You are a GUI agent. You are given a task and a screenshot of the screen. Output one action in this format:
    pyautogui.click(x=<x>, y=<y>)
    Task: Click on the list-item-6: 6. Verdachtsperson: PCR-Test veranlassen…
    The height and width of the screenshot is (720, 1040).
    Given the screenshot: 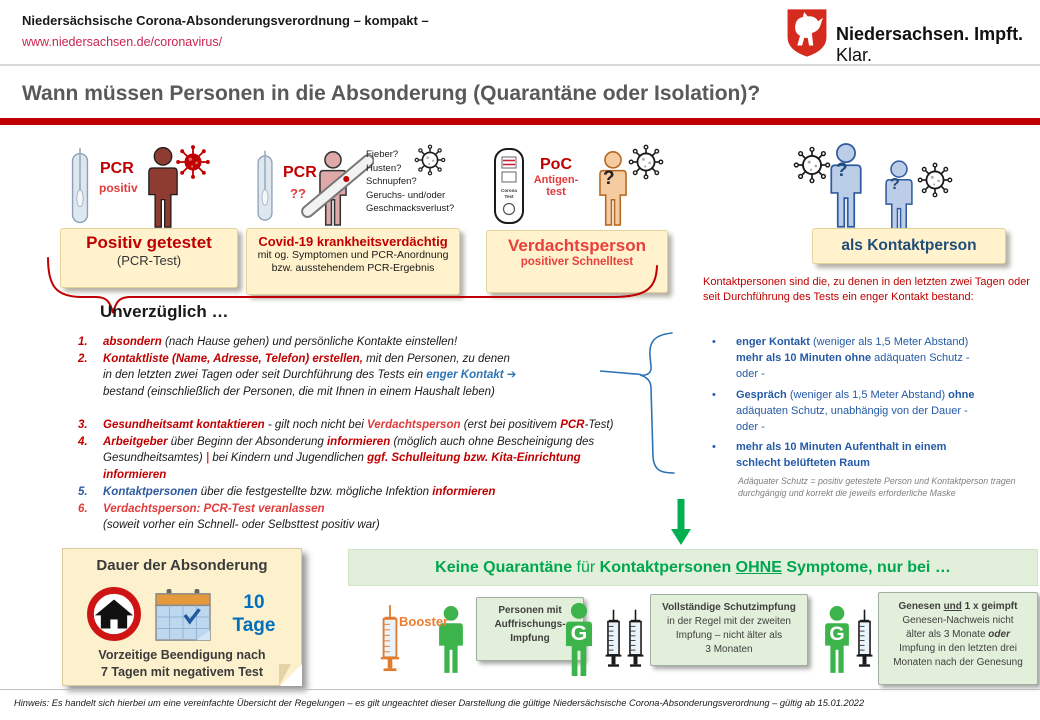 What is the action you would take?
    pyautogui.click(x=383, y=517)
    